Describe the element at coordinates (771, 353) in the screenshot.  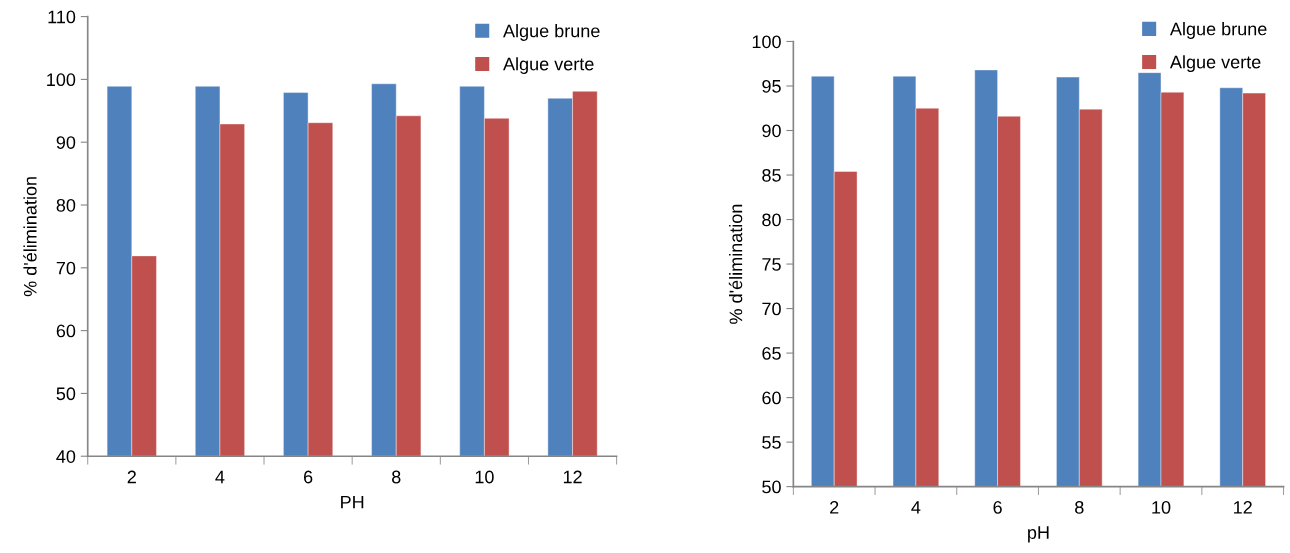
I see `y-tick-label: 65` at that location.